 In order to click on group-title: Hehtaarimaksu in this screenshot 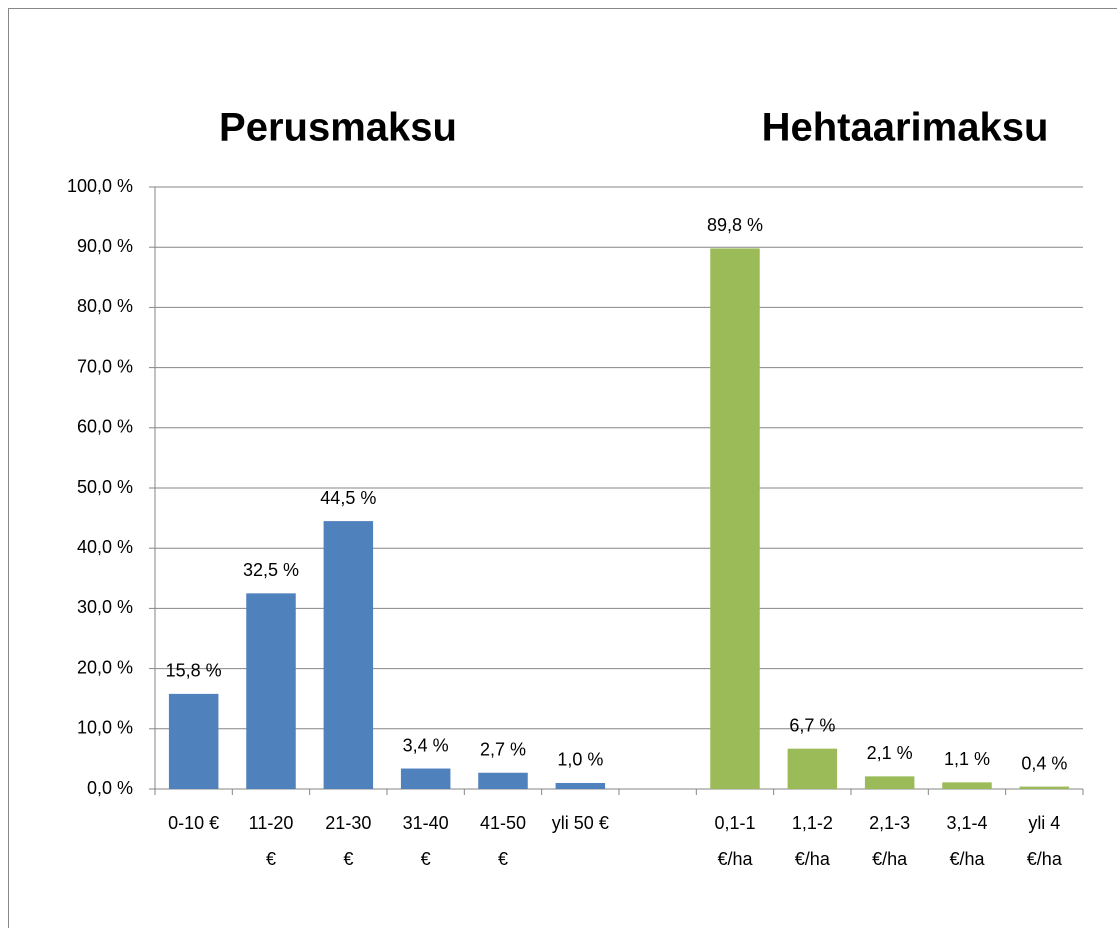, I will do `click(905, 128)`.